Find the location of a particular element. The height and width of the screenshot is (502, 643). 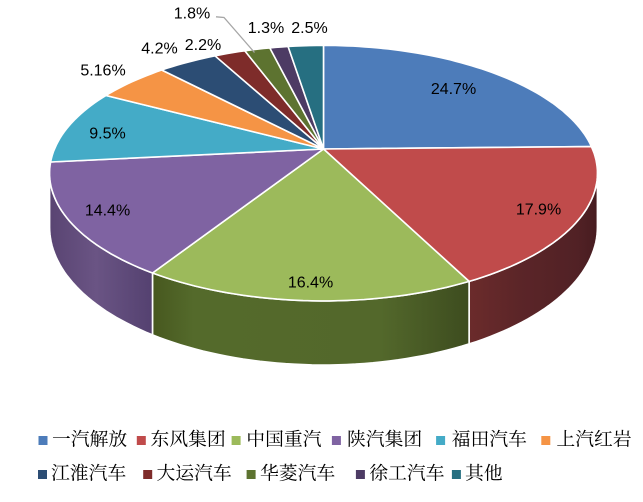

svg-text: 4.2% is located at coordinates (159, 49).